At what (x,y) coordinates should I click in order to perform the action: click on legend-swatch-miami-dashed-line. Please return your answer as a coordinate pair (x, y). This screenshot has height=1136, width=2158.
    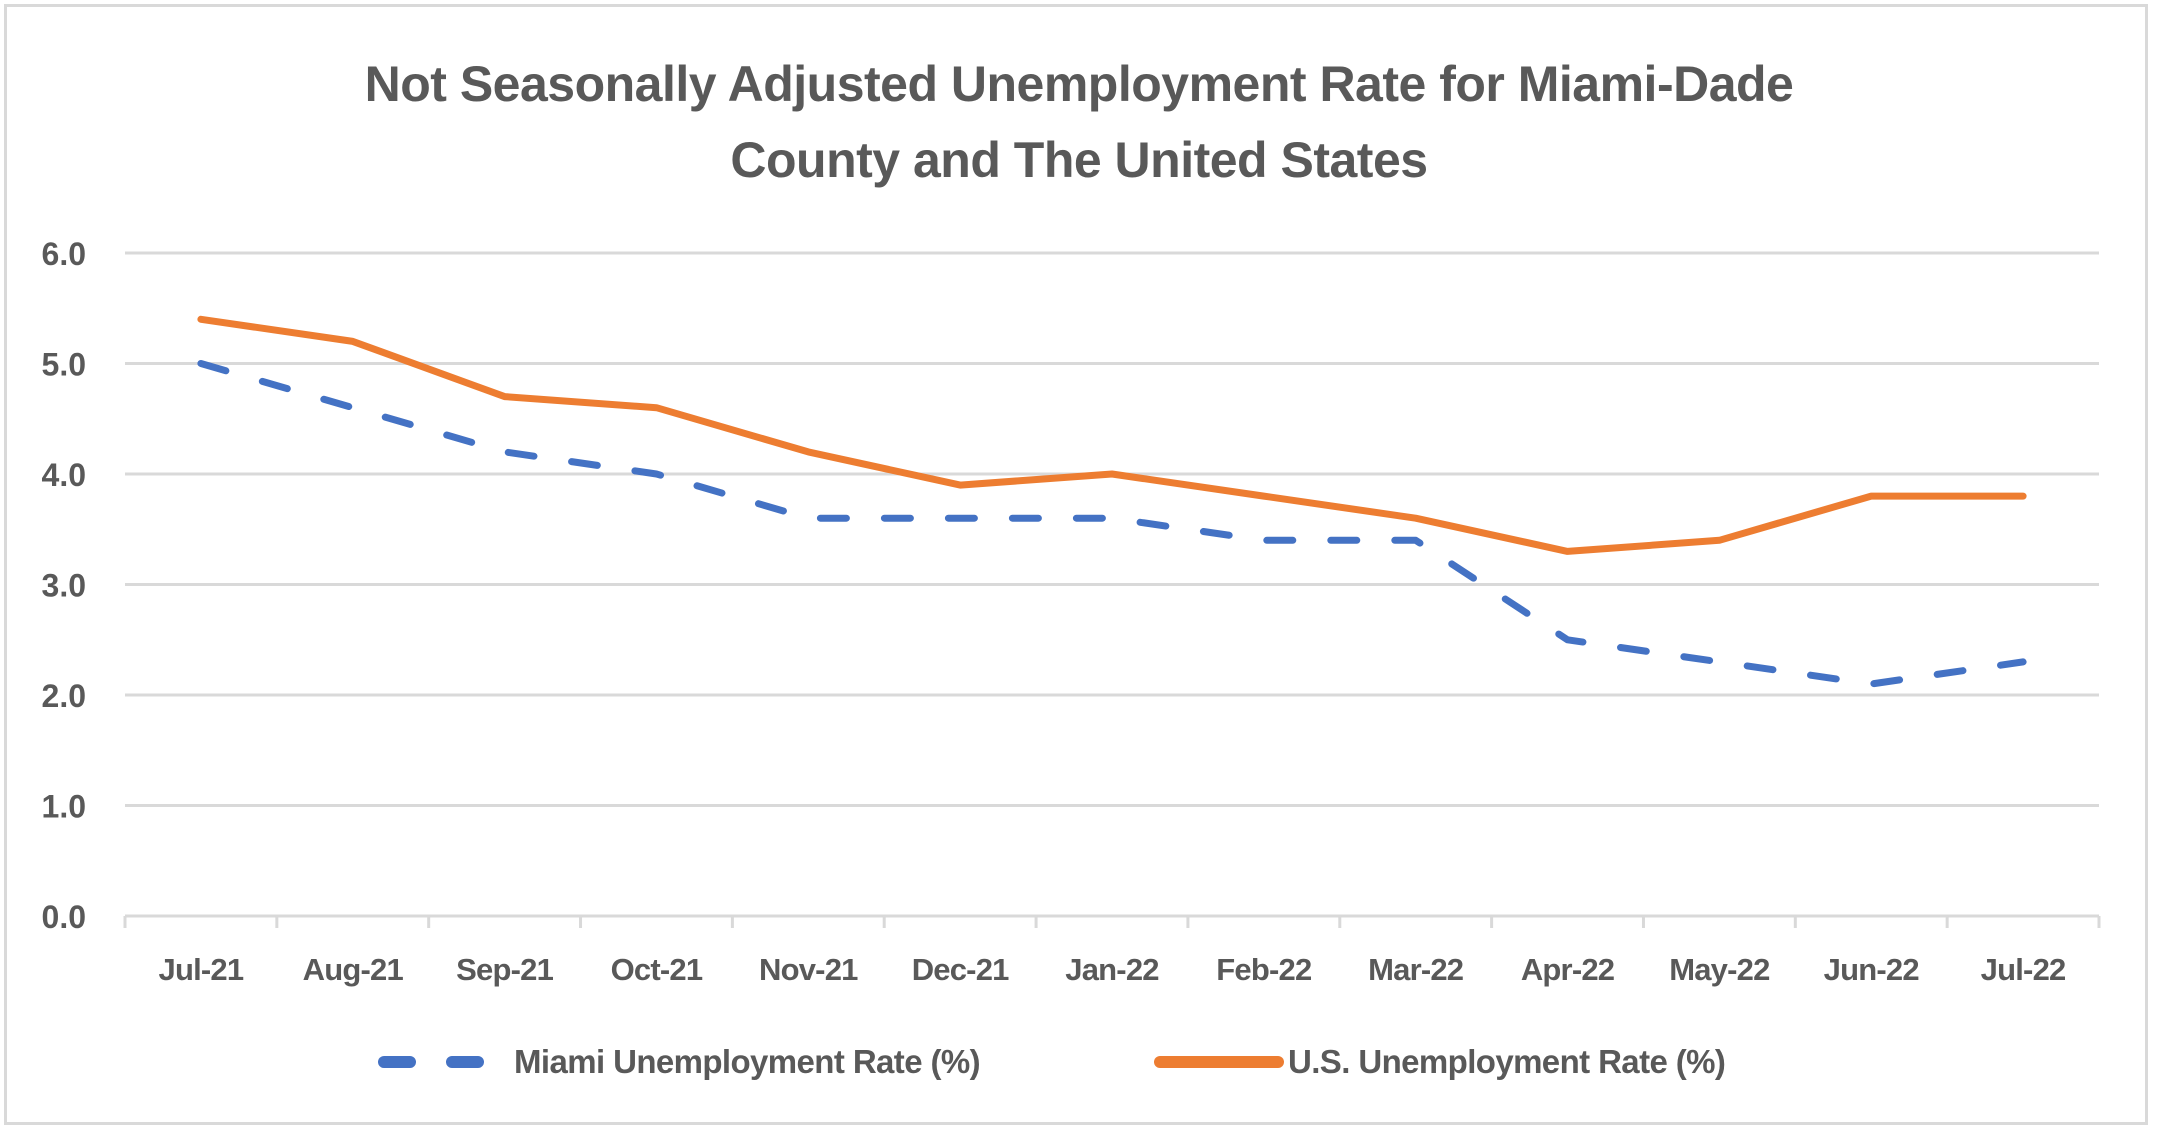
    Looking at the image, I should click on (442, 1062).